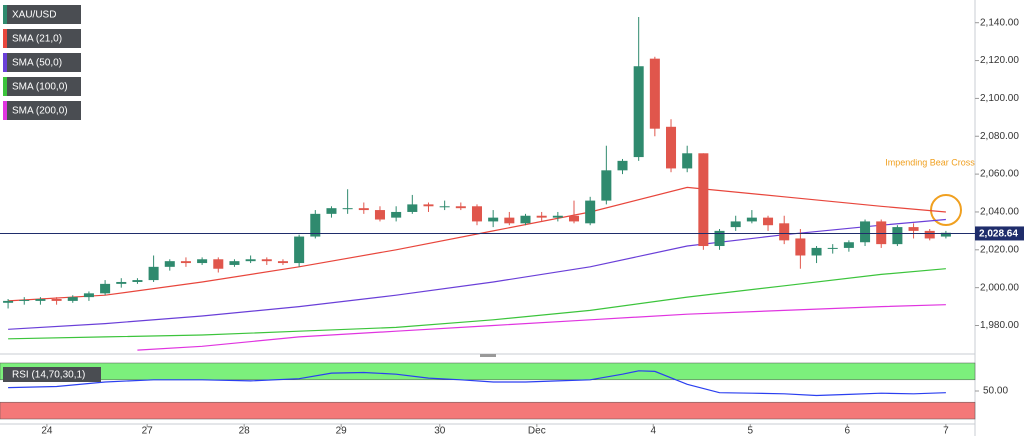 The height and width of the screenshot is (436, 1024). I want to click on legend-item: SMA (100,0), so click(42, 86).